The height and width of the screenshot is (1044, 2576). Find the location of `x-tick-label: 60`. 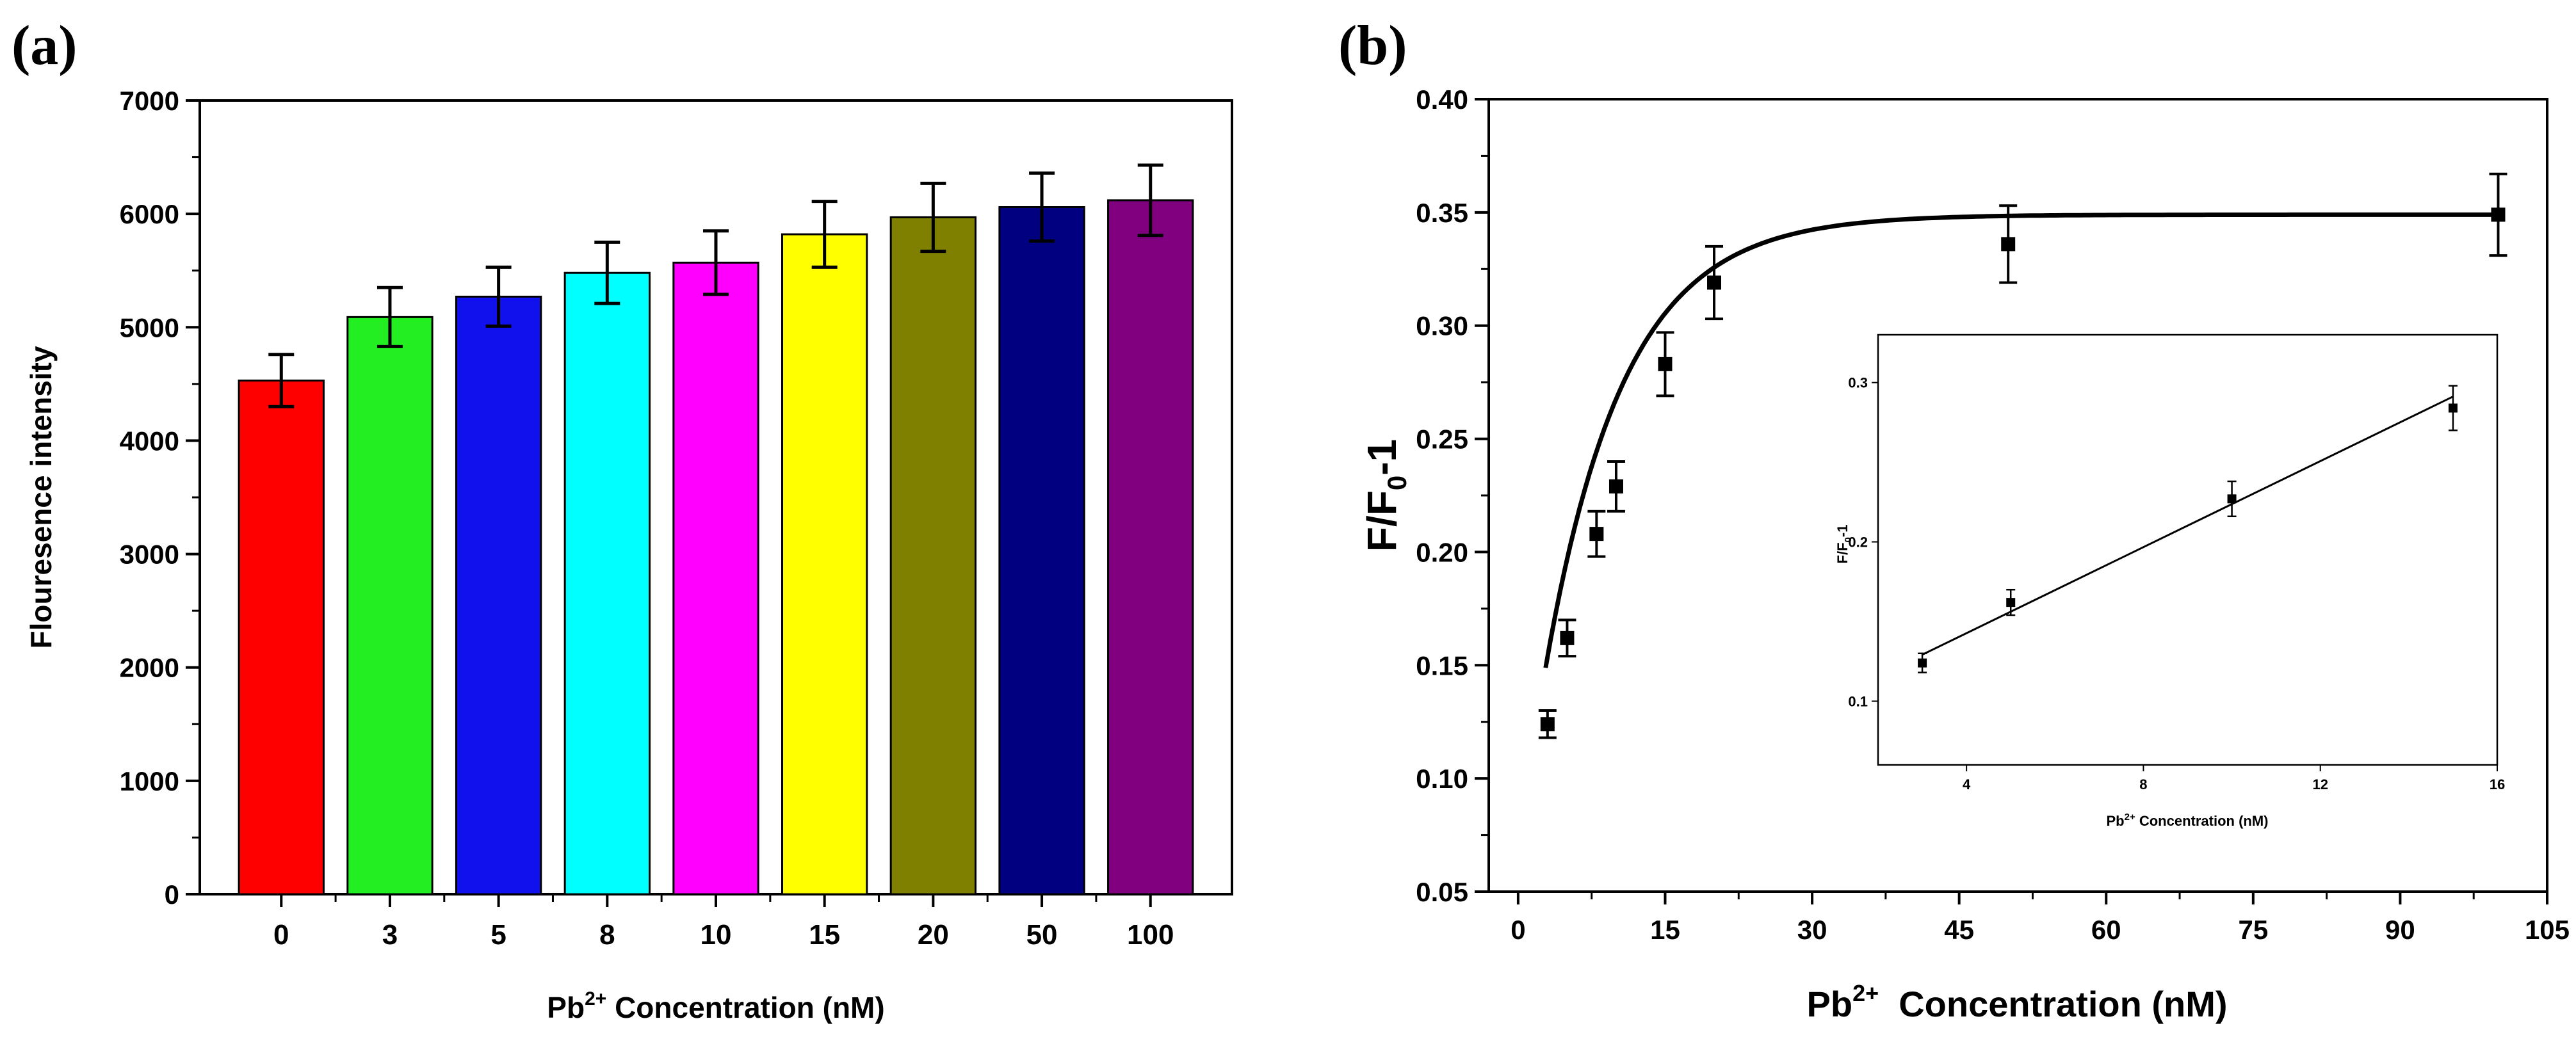

x-tick-label: 60 is located at coordinates (2106, 930).